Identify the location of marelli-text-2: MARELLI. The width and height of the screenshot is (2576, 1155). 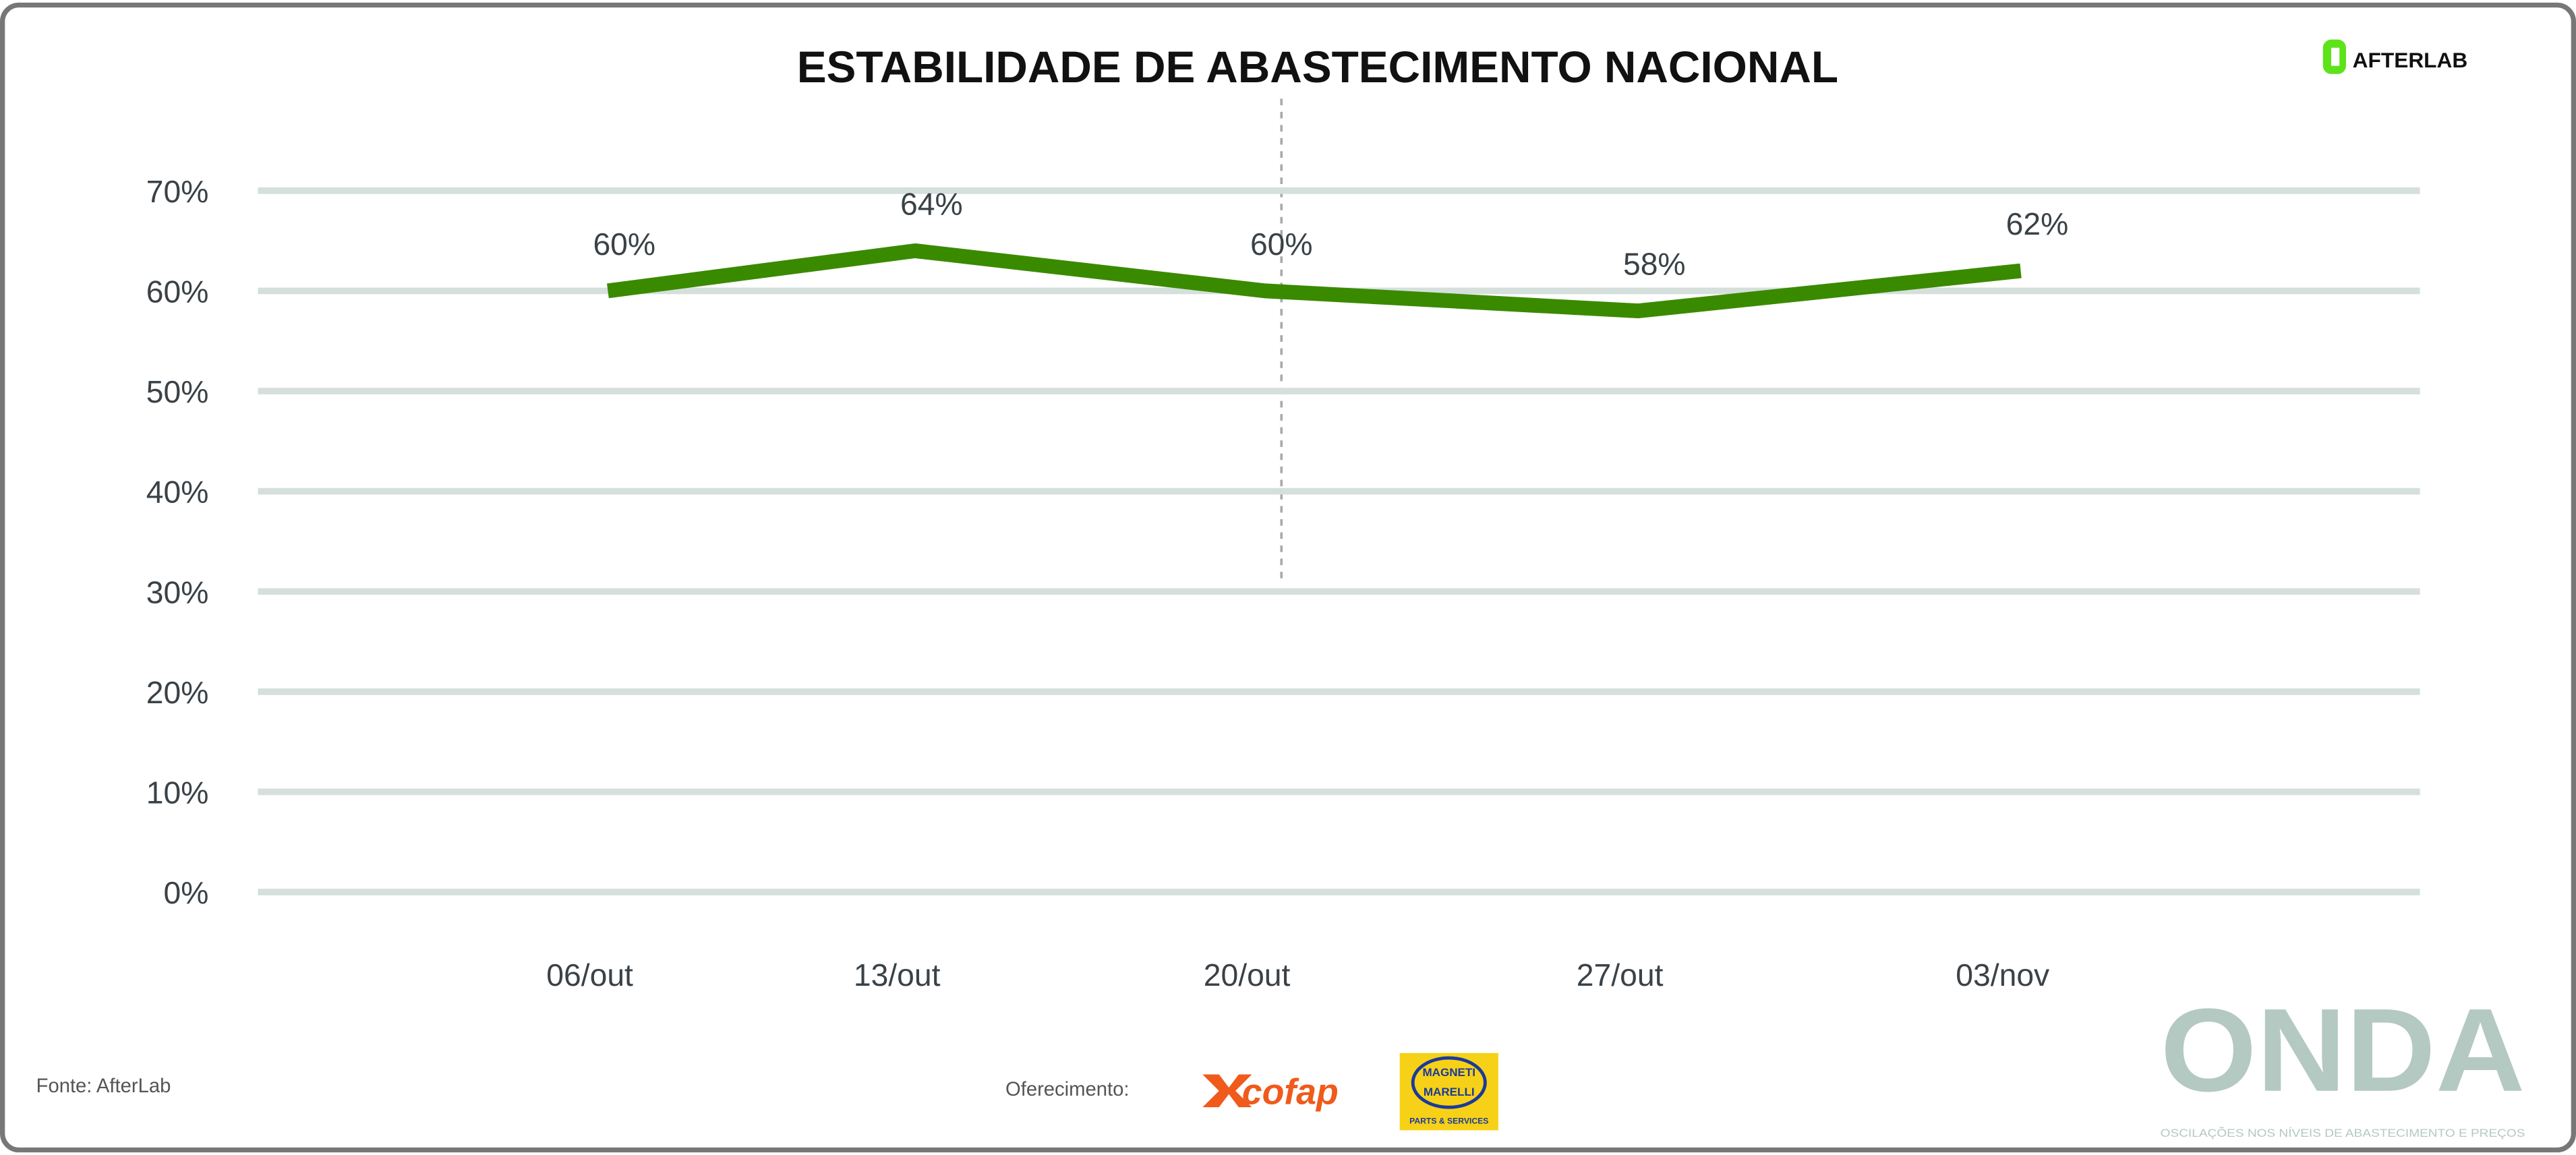
(1449, 1092).